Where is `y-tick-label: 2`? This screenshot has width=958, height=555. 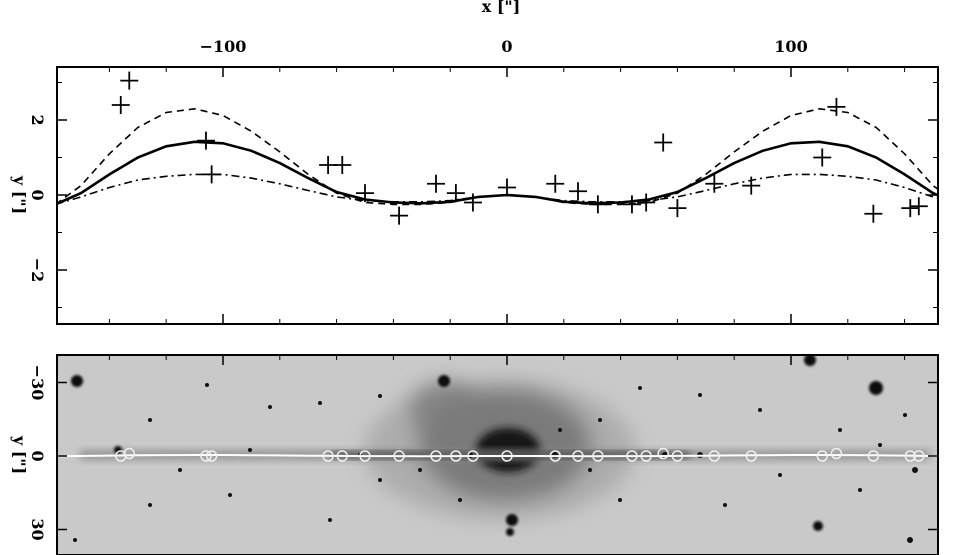 y-tick-label: 2 is located at coordinates (37, 119).